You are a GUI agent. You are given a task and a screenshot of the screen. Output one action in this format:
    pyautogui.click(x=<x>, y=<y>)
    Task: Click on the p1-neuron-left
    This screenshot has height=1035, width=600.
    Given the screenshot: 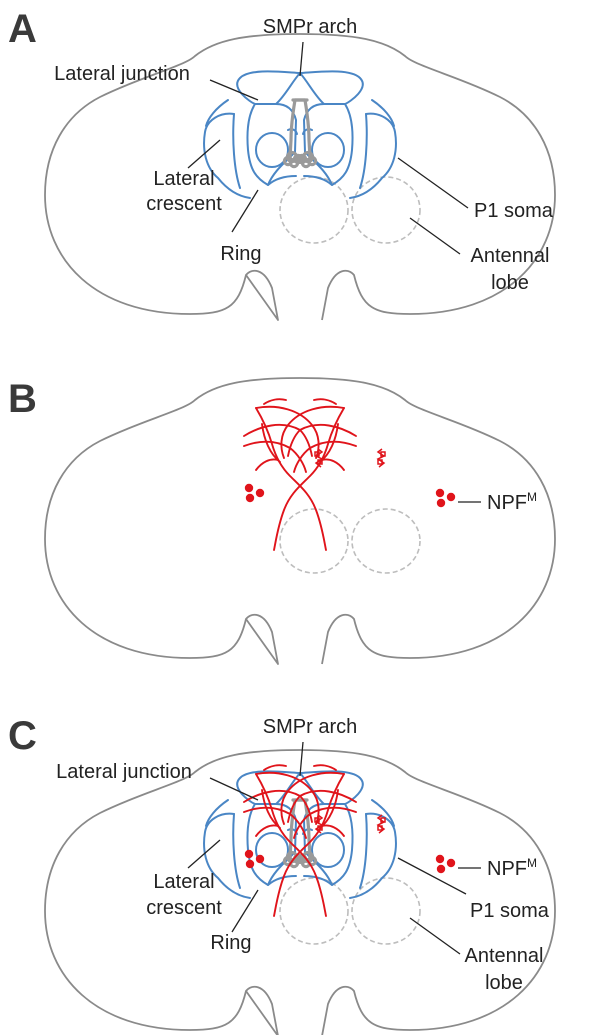 What is the action you would take?
    pyautogui.click(x=252, y=134)
    